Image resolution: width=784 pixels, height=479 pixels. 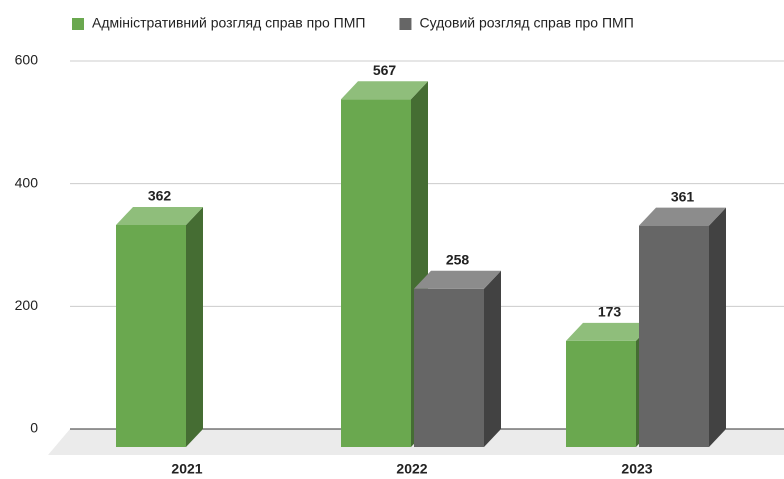 What do you see at coordinates (228, 23) in the screenshot?
I see `legend-label: Адміністративний розгляд справ про ПМП` at bounding box center [228, 23].